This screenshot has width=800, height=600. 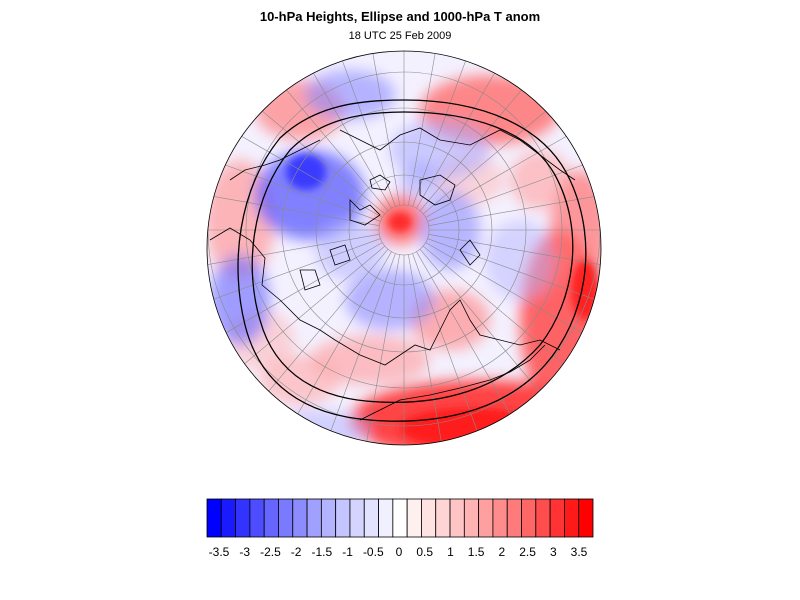 I want to click on colorbar-tick-label: 2, so click(x=502, y=552).